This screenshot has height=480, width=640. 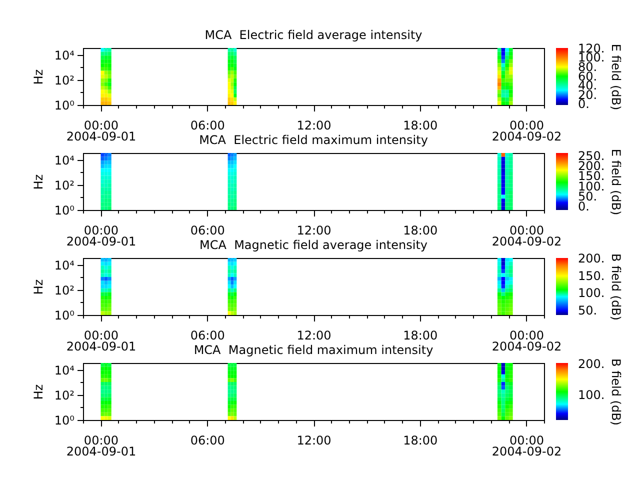 I want to click on chart-title: MCA Electric field average intensity, so click(x=313, y=35).